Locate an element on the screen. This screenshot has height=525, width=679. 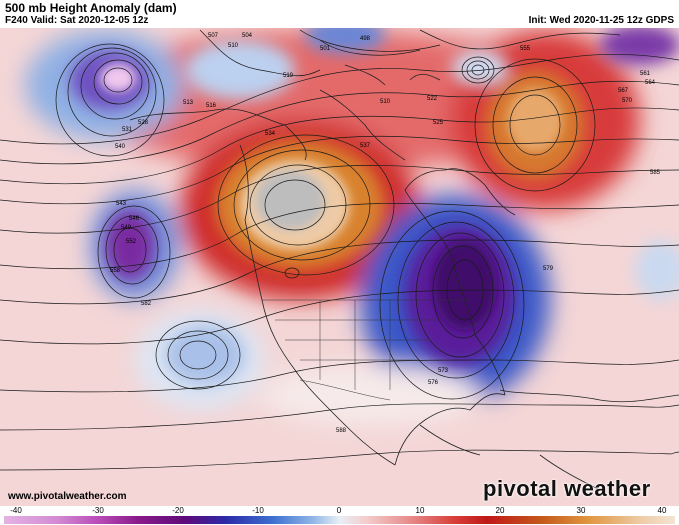
contour-label: 537 is located at coordinates (365, 146).